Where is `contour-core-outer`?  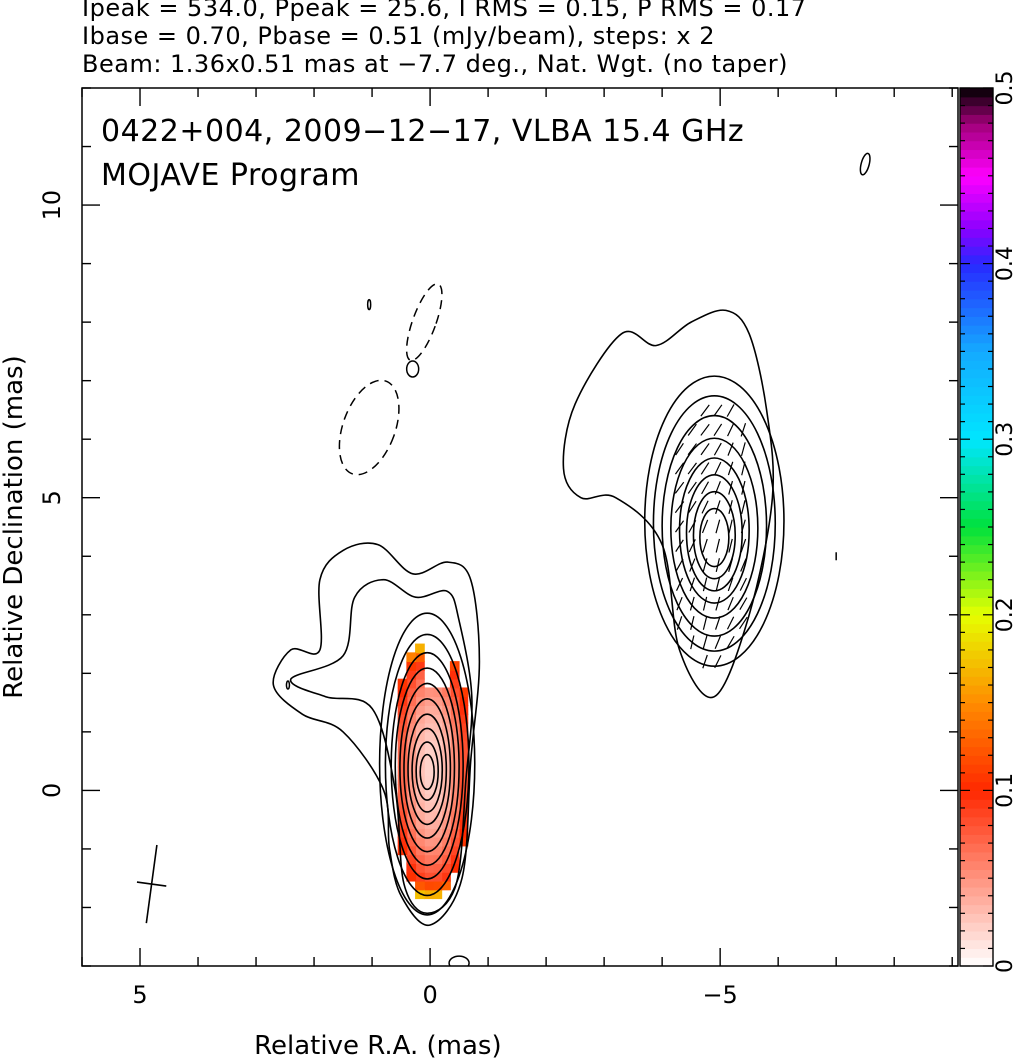
contour-core-outer is located at coordinates (376, 734).